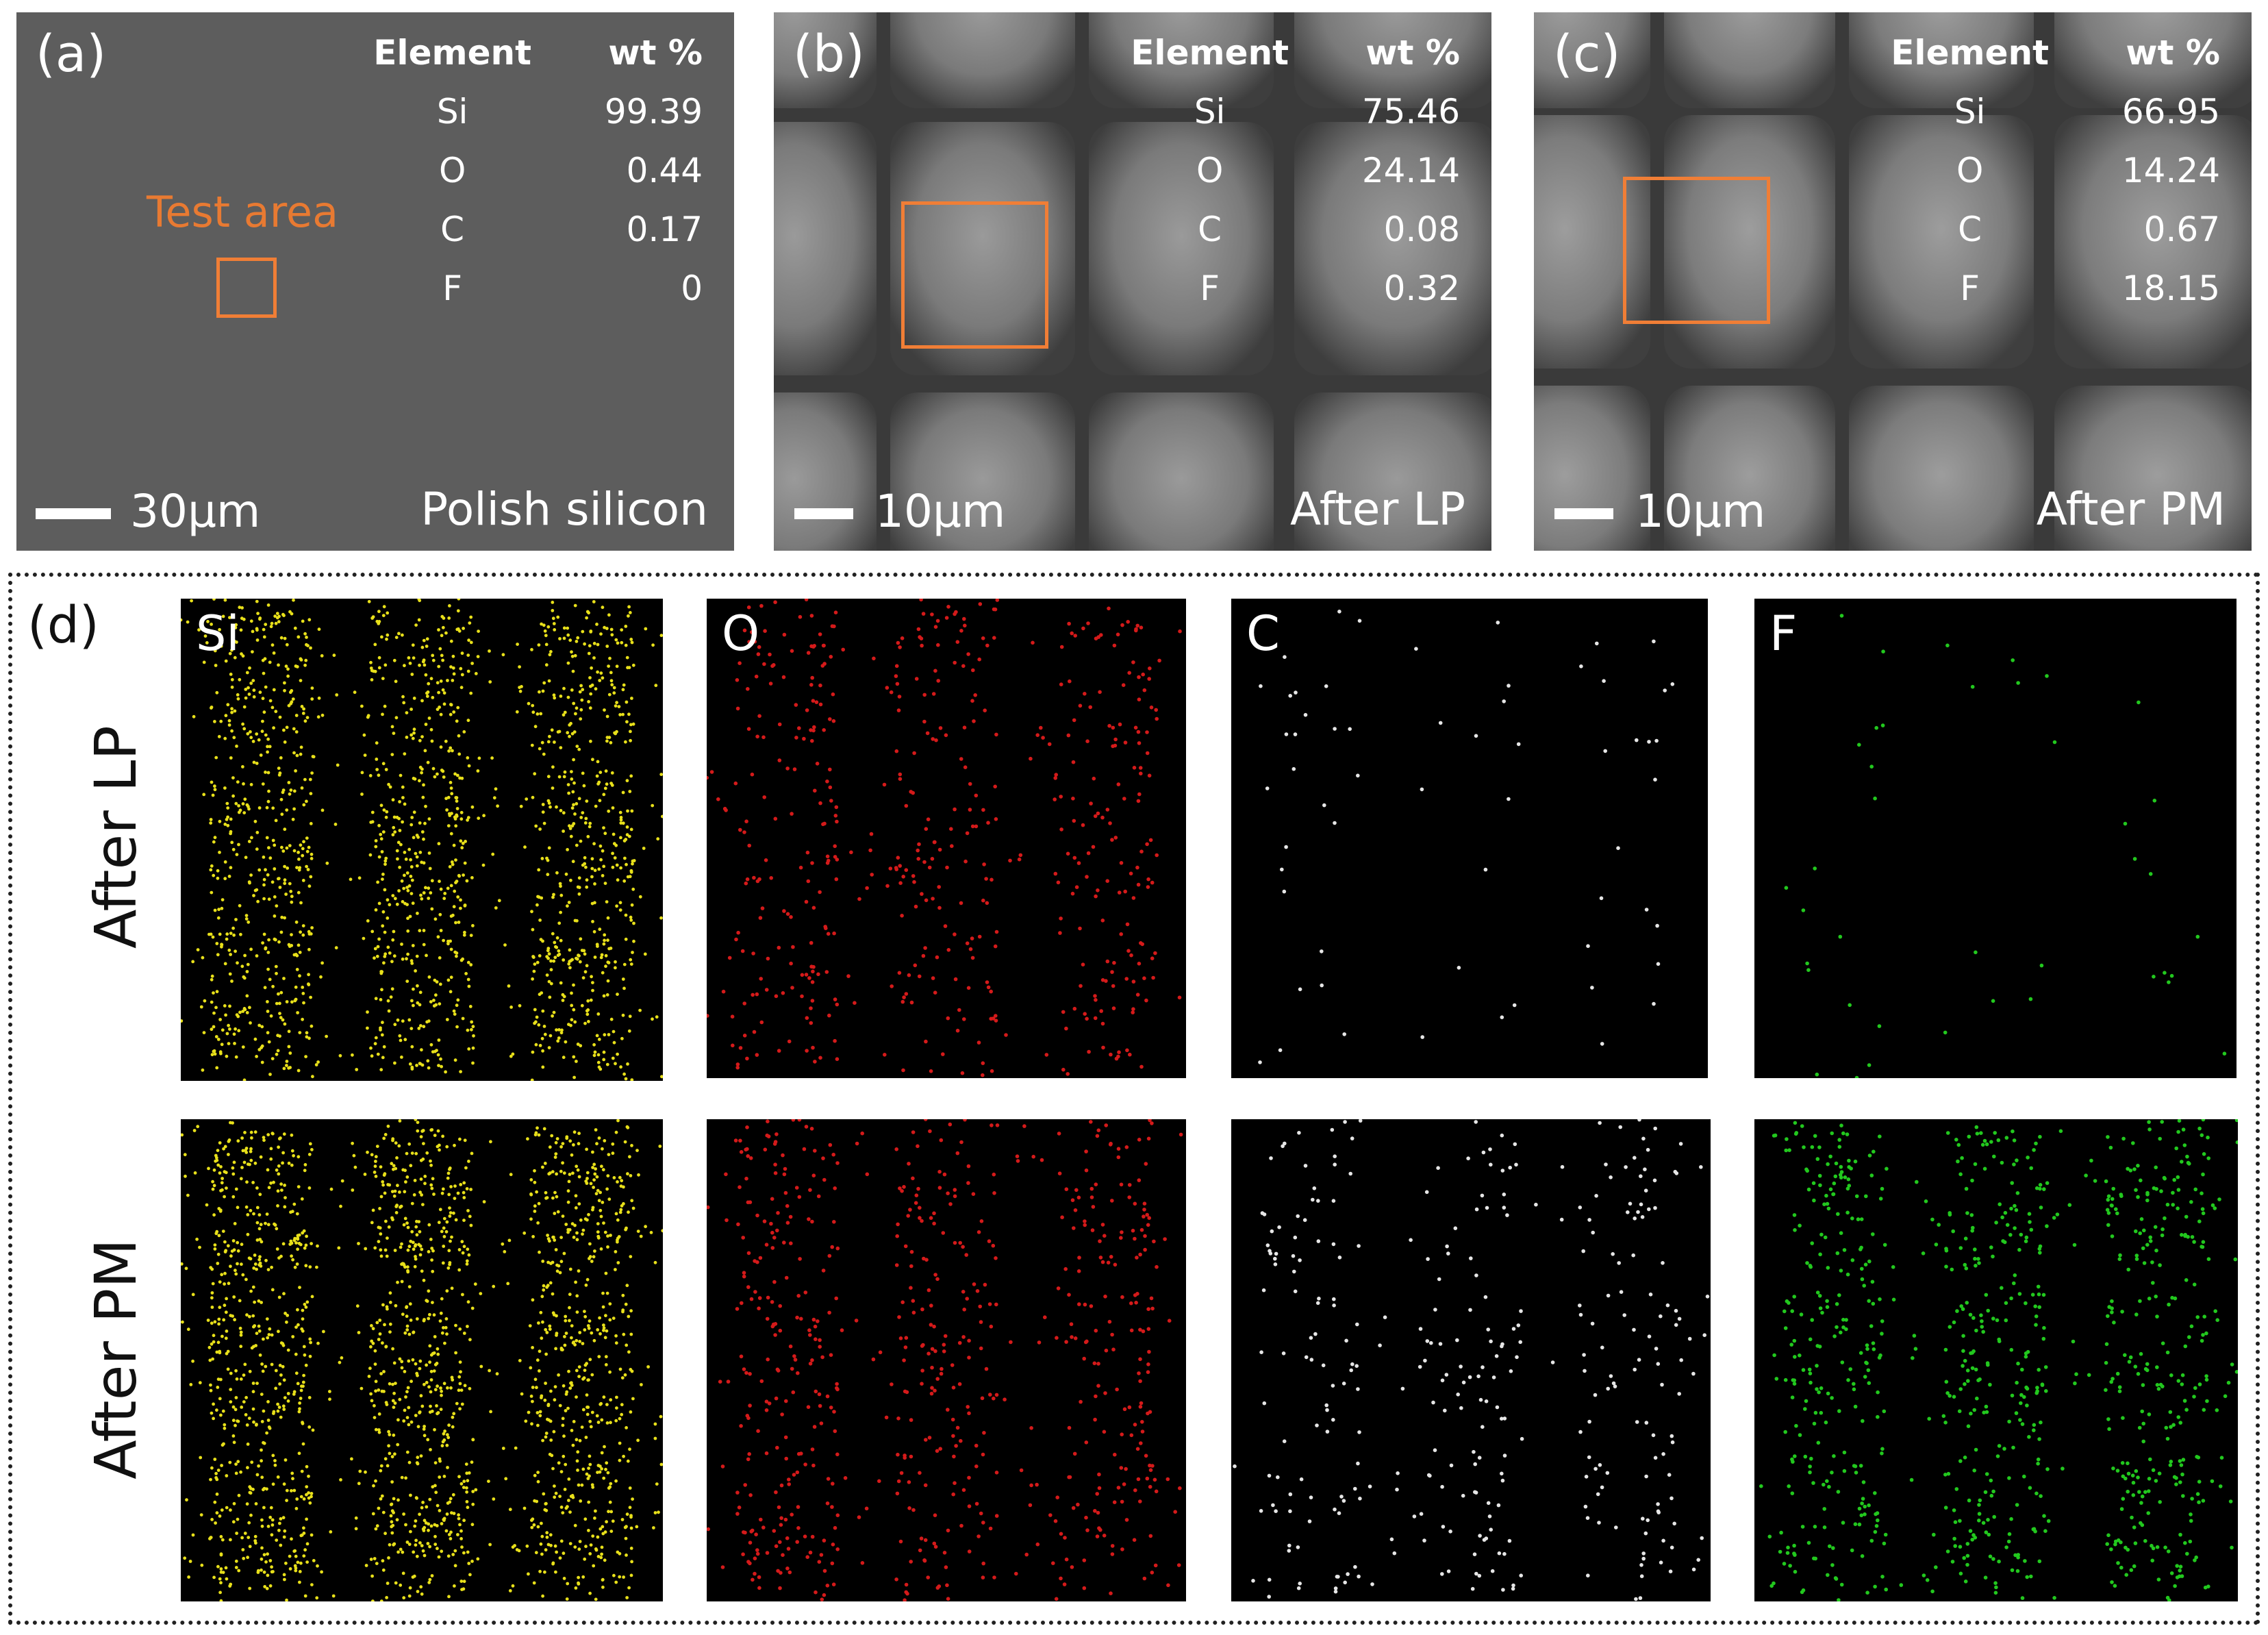 Image resolution: width=2268 pixels, height=1635 pixels. What do you see at coordinates (218, 634) in the screenshot?
I see `map-label-si: Si` at bounding box center [218, 634].